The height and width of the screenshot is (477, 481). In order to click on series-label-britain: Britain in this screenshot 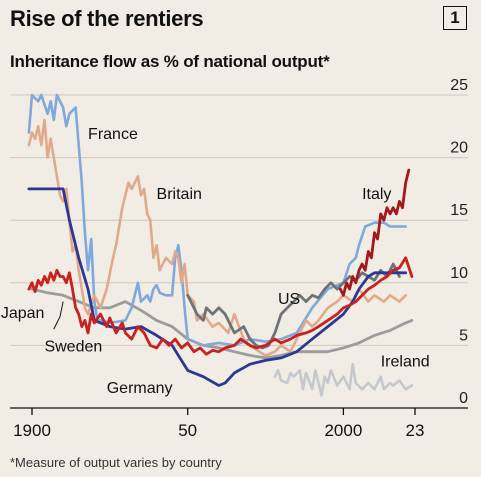, I will do `click(179, 194)`.